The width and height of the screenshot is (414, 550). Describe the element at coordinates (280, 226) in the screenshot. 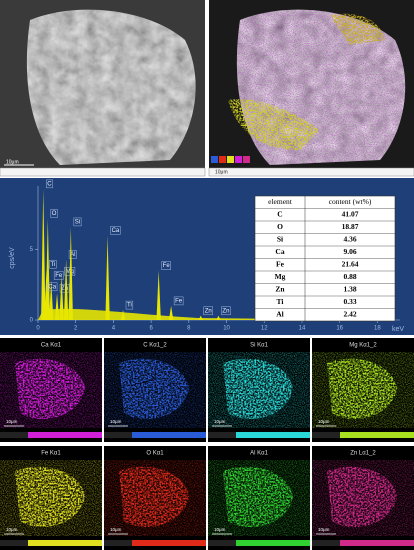

I see `table-cell: O` at that location.